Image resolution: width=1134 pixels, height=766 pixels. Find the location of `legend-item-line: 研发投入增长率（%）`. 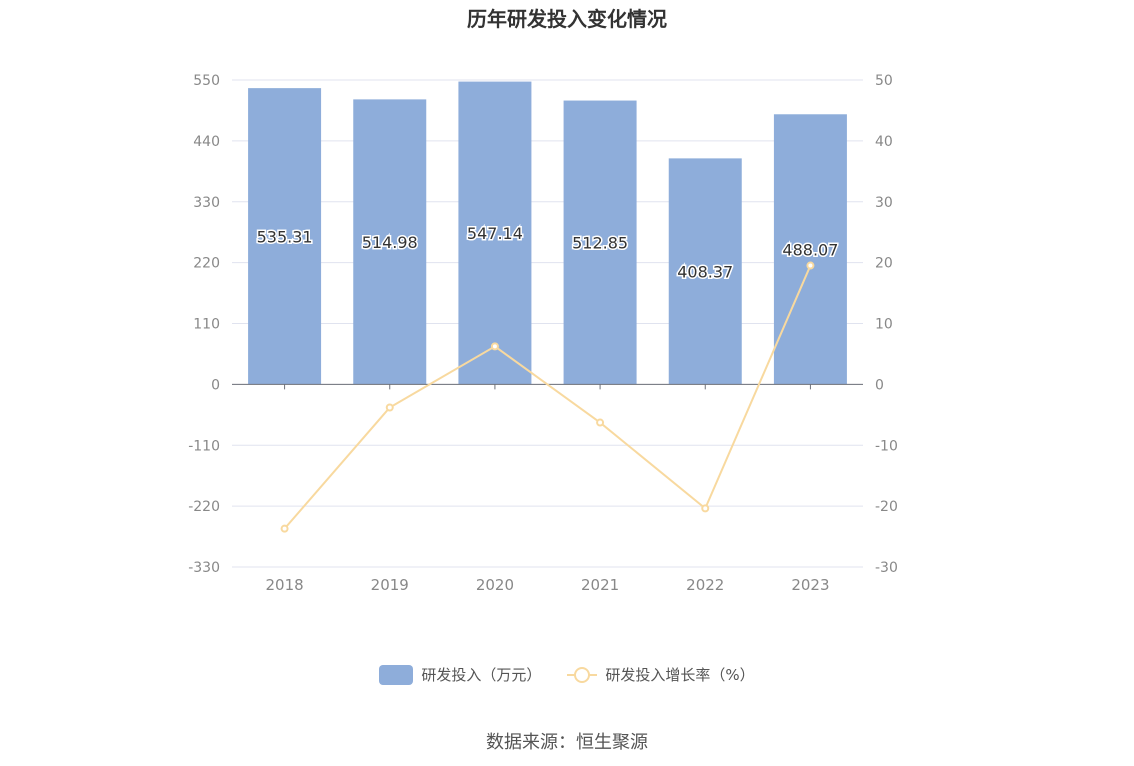

legend-item-line: 研发投入增长率（%） is located at coordinates (661, 674).